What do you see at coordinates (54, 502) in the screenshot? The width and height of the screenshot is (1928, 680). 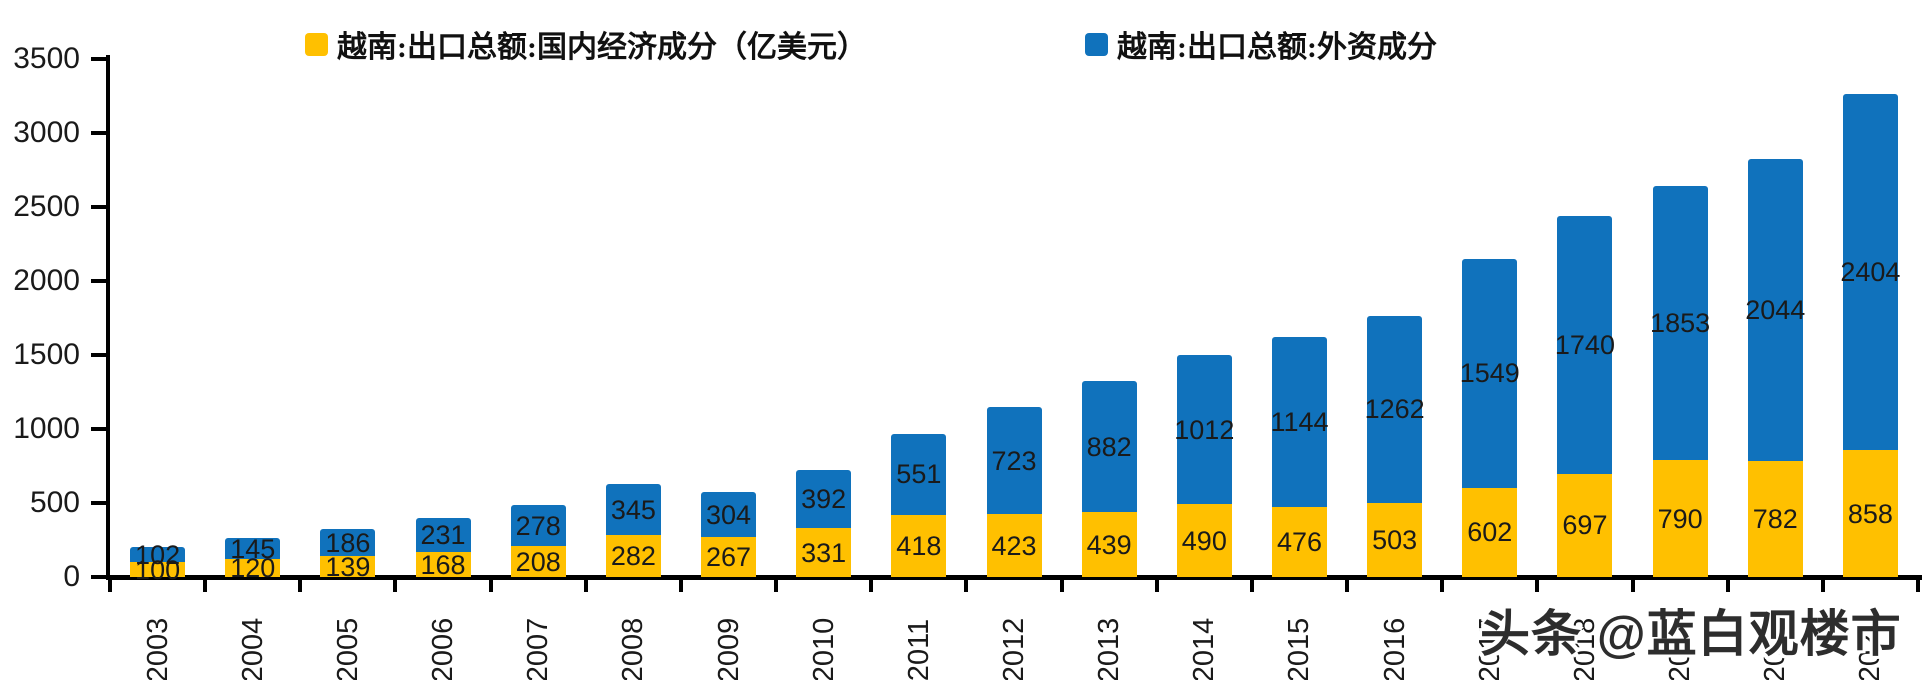 I see `y-axis-tick-label: 500` at bounding box center [54, 502].